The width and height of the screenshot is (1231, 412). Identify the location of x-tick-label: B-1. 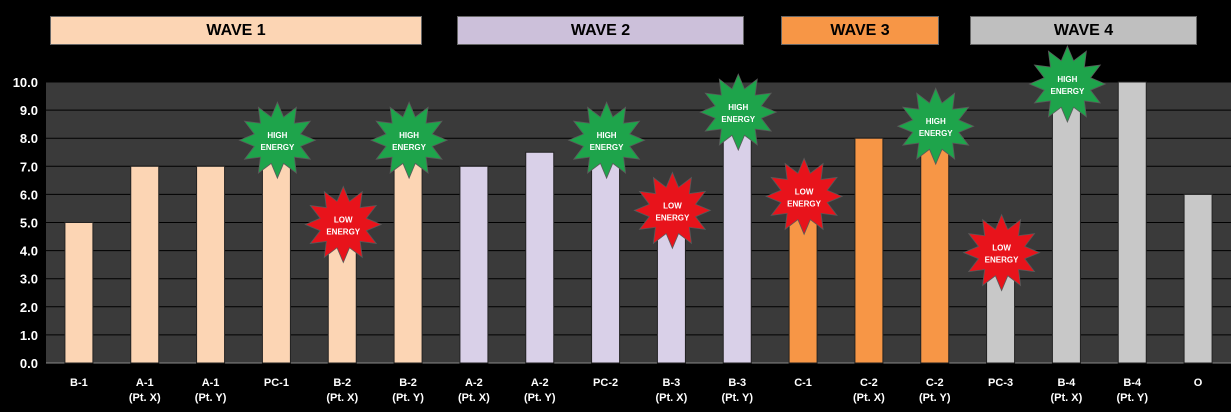
(79, 383).